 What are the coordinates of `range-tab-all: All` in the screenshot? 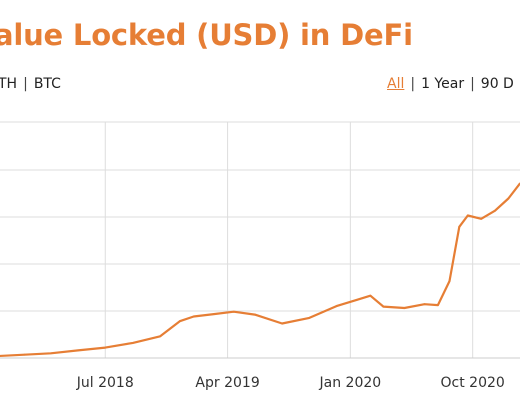 It's located at (396, 84).